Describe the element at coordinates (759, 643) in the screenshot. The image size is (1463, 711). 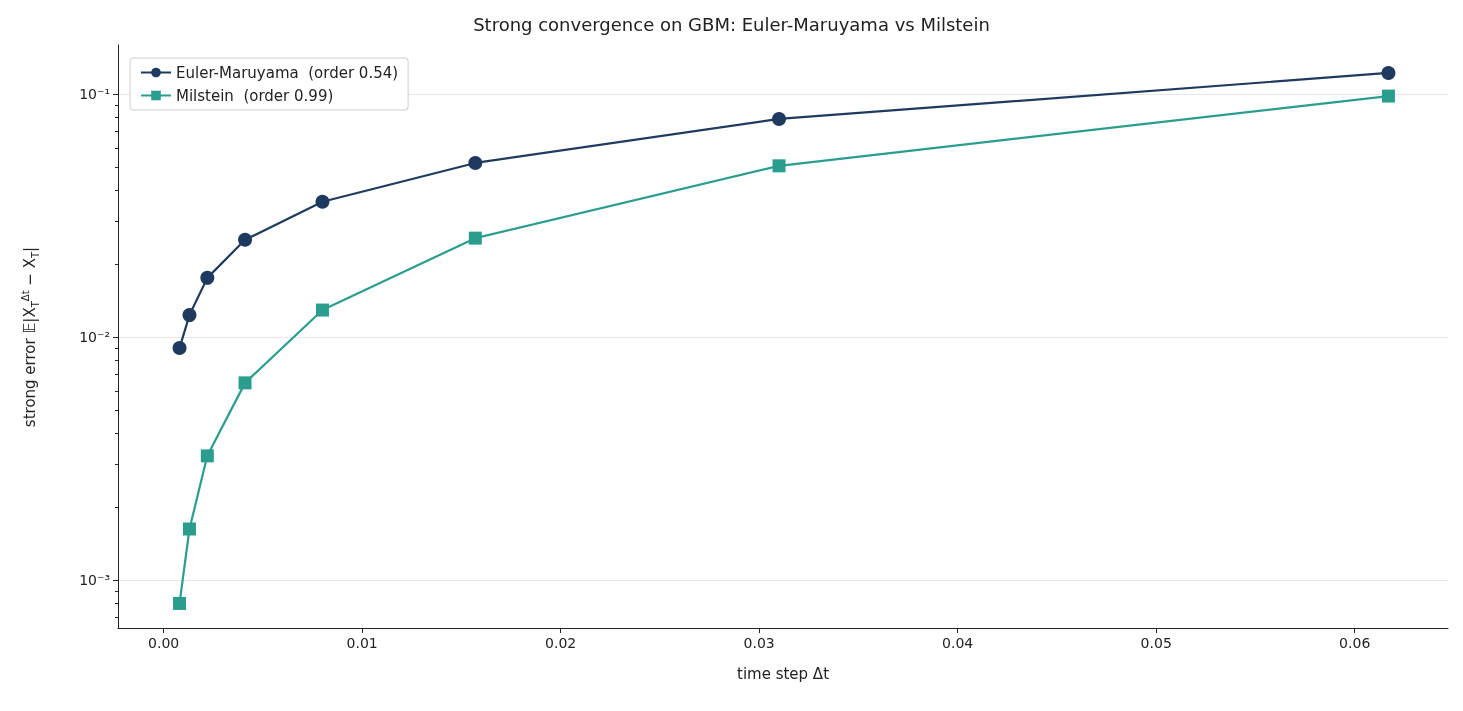
I see `x-tick-label: 0.03` at that location.